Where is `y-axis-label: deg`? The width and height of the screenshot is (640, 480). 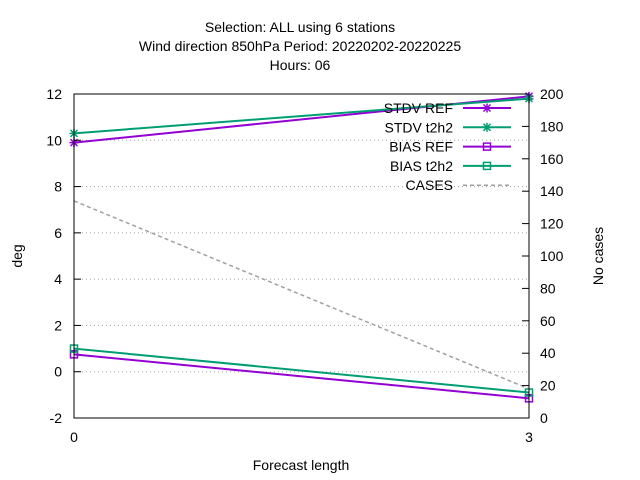
y-axis-label: deg is located at coordinates (17, 255).